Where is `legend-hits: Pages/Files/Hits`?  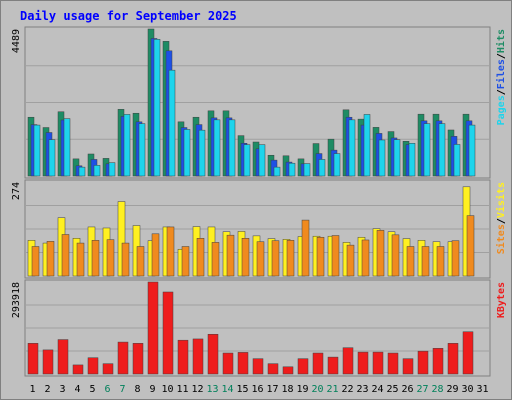 legend-hits: Pages/Files/Hits is located at coordinates (501, 77).